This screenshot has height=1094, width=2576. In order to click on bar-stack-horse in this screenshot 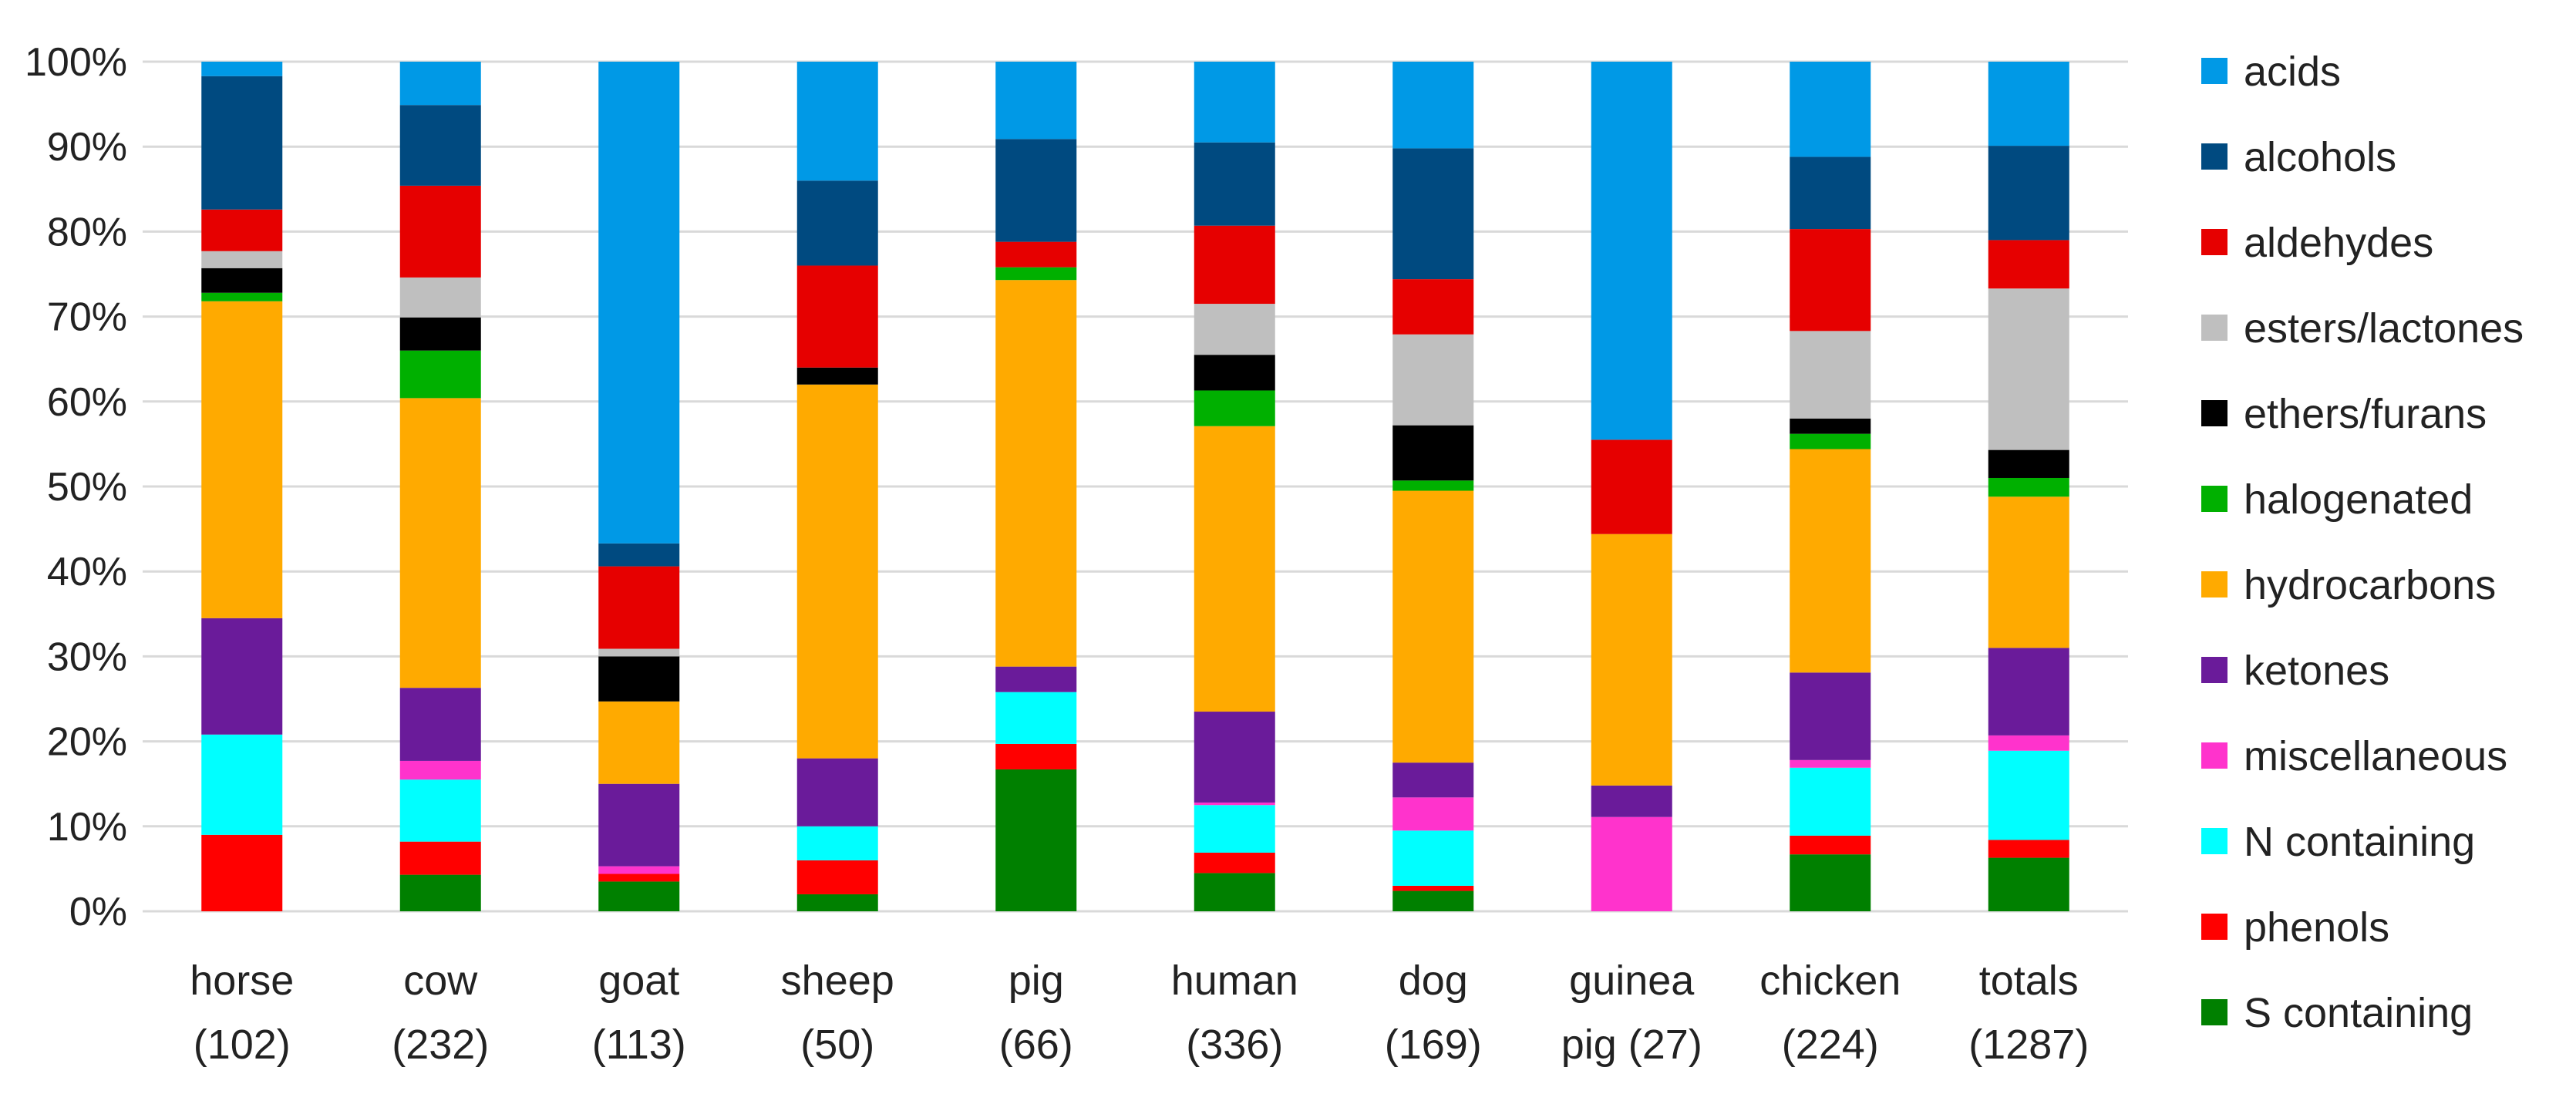, I will do `click(242, 486)`.